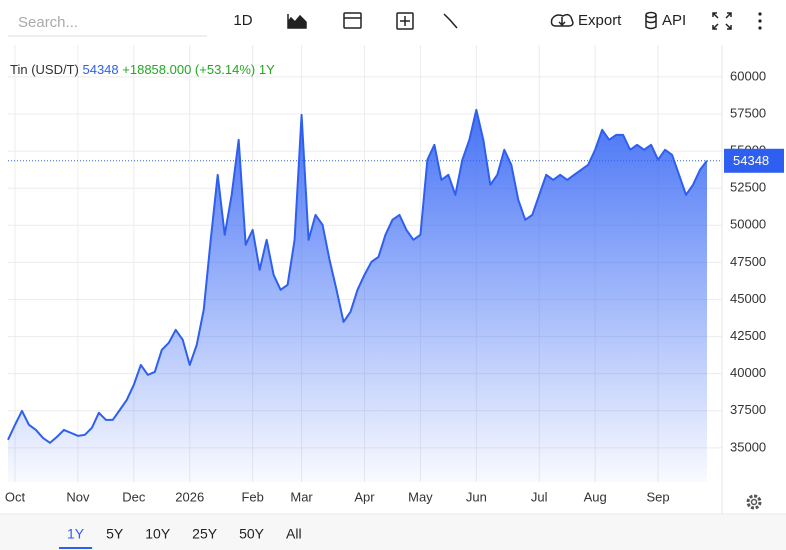 This screenshot has height=550, width=786. Describe the element at coordinates (252, 496) in the screenshot. I see `x-tick-label: Feb` at that location.